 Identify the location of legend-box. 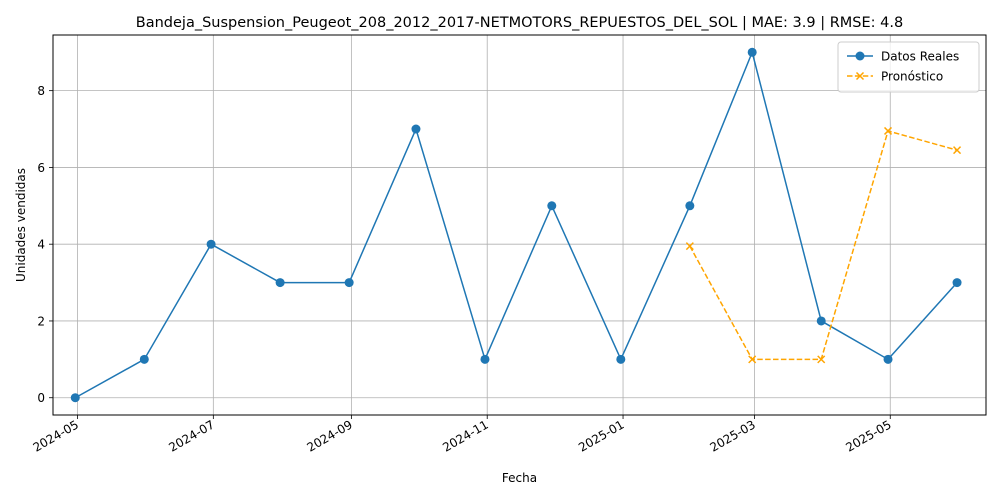
(908, 67).